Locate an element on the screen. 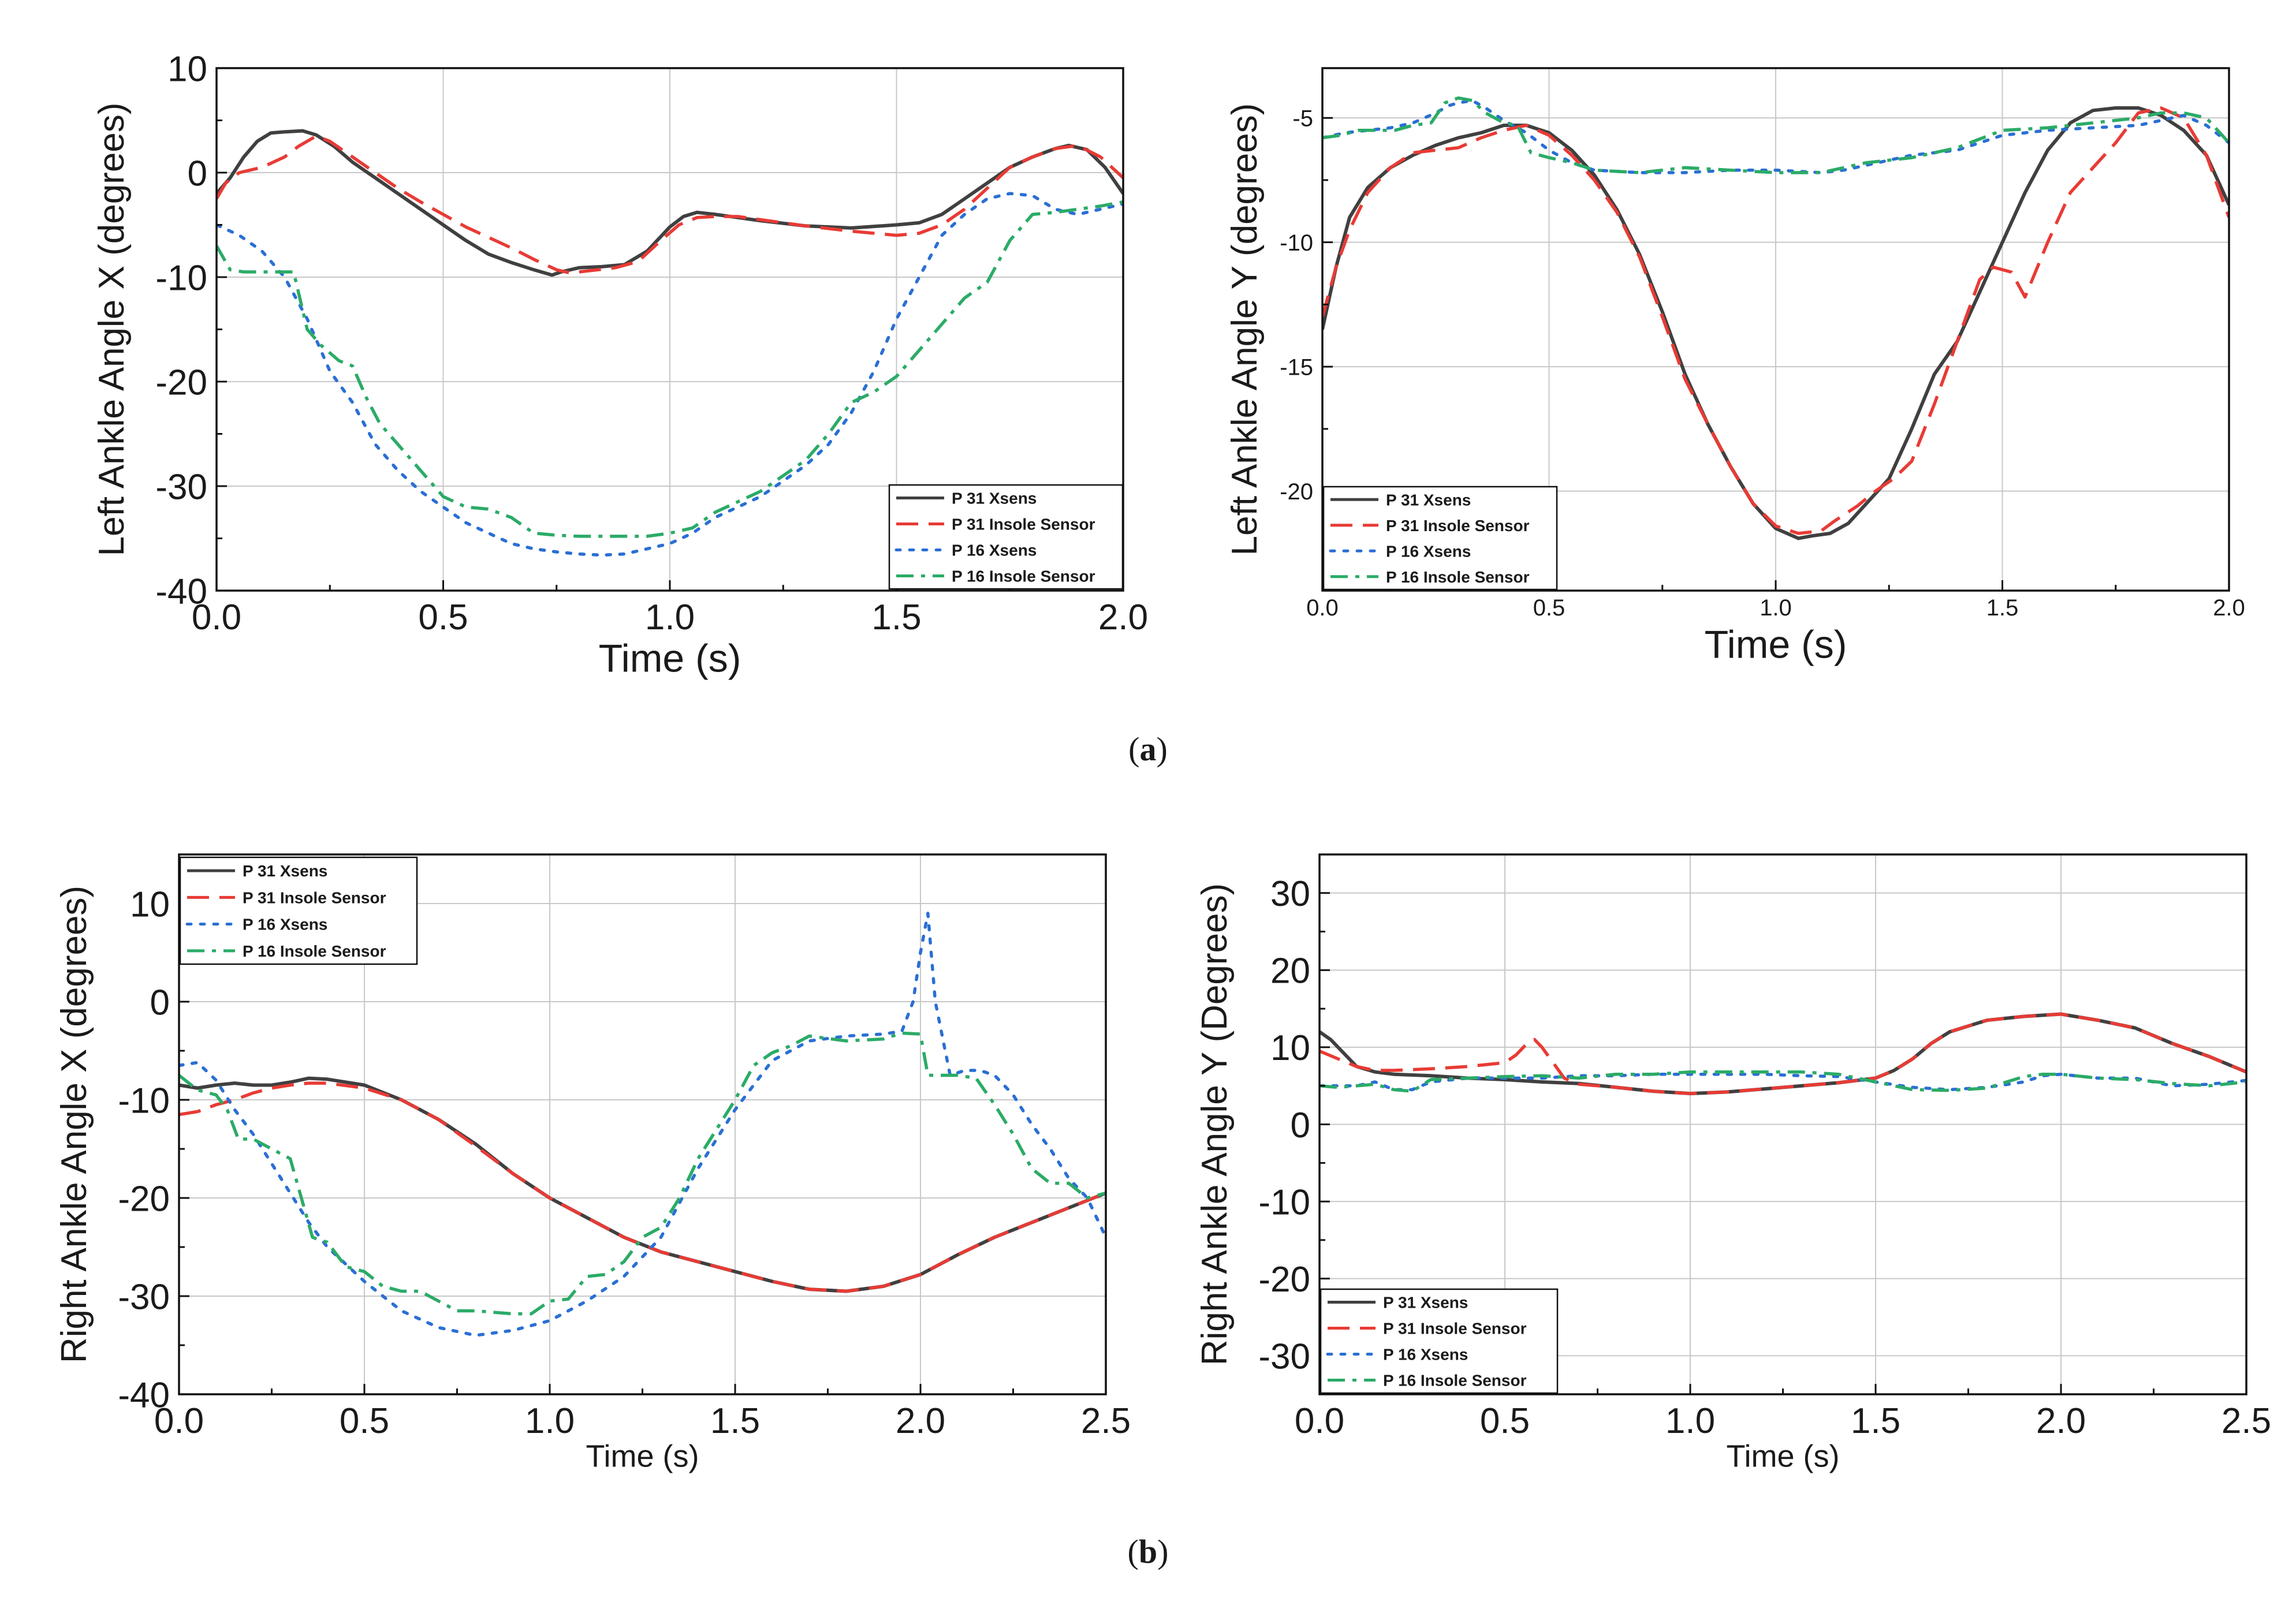 This screenshot has height=1605, width=2296. y-tick-label: -15 is located at coordinates (1296, 367).